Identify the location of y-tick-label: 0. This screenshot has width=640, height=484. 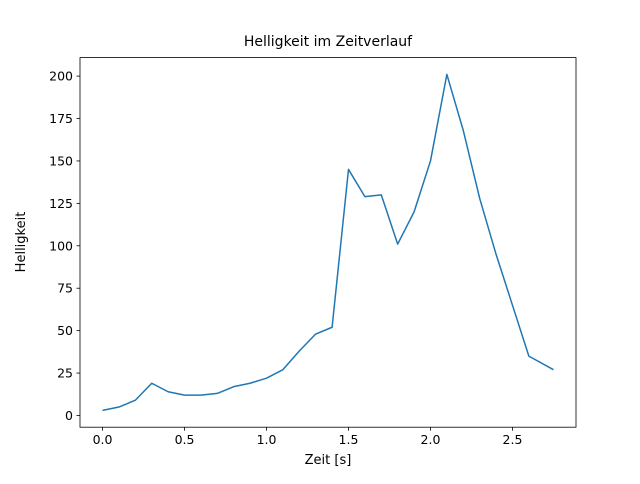
(69, 415).